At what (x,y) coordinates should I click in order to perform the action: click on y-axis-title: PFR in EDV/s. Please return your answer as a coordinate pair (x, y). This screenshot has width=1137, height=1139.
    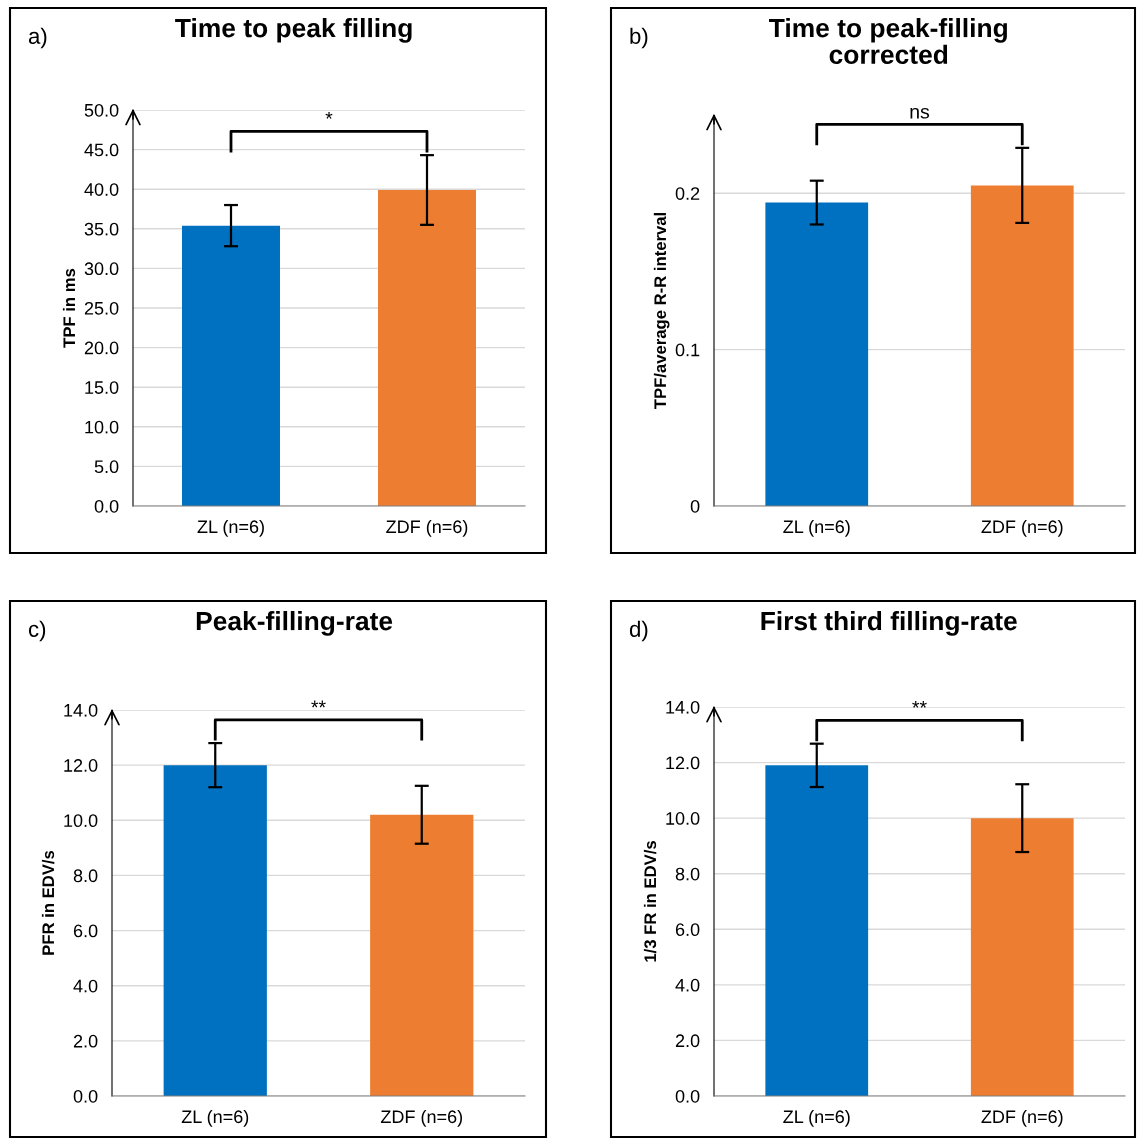
    Looking at the image, I should click on (48, 902).